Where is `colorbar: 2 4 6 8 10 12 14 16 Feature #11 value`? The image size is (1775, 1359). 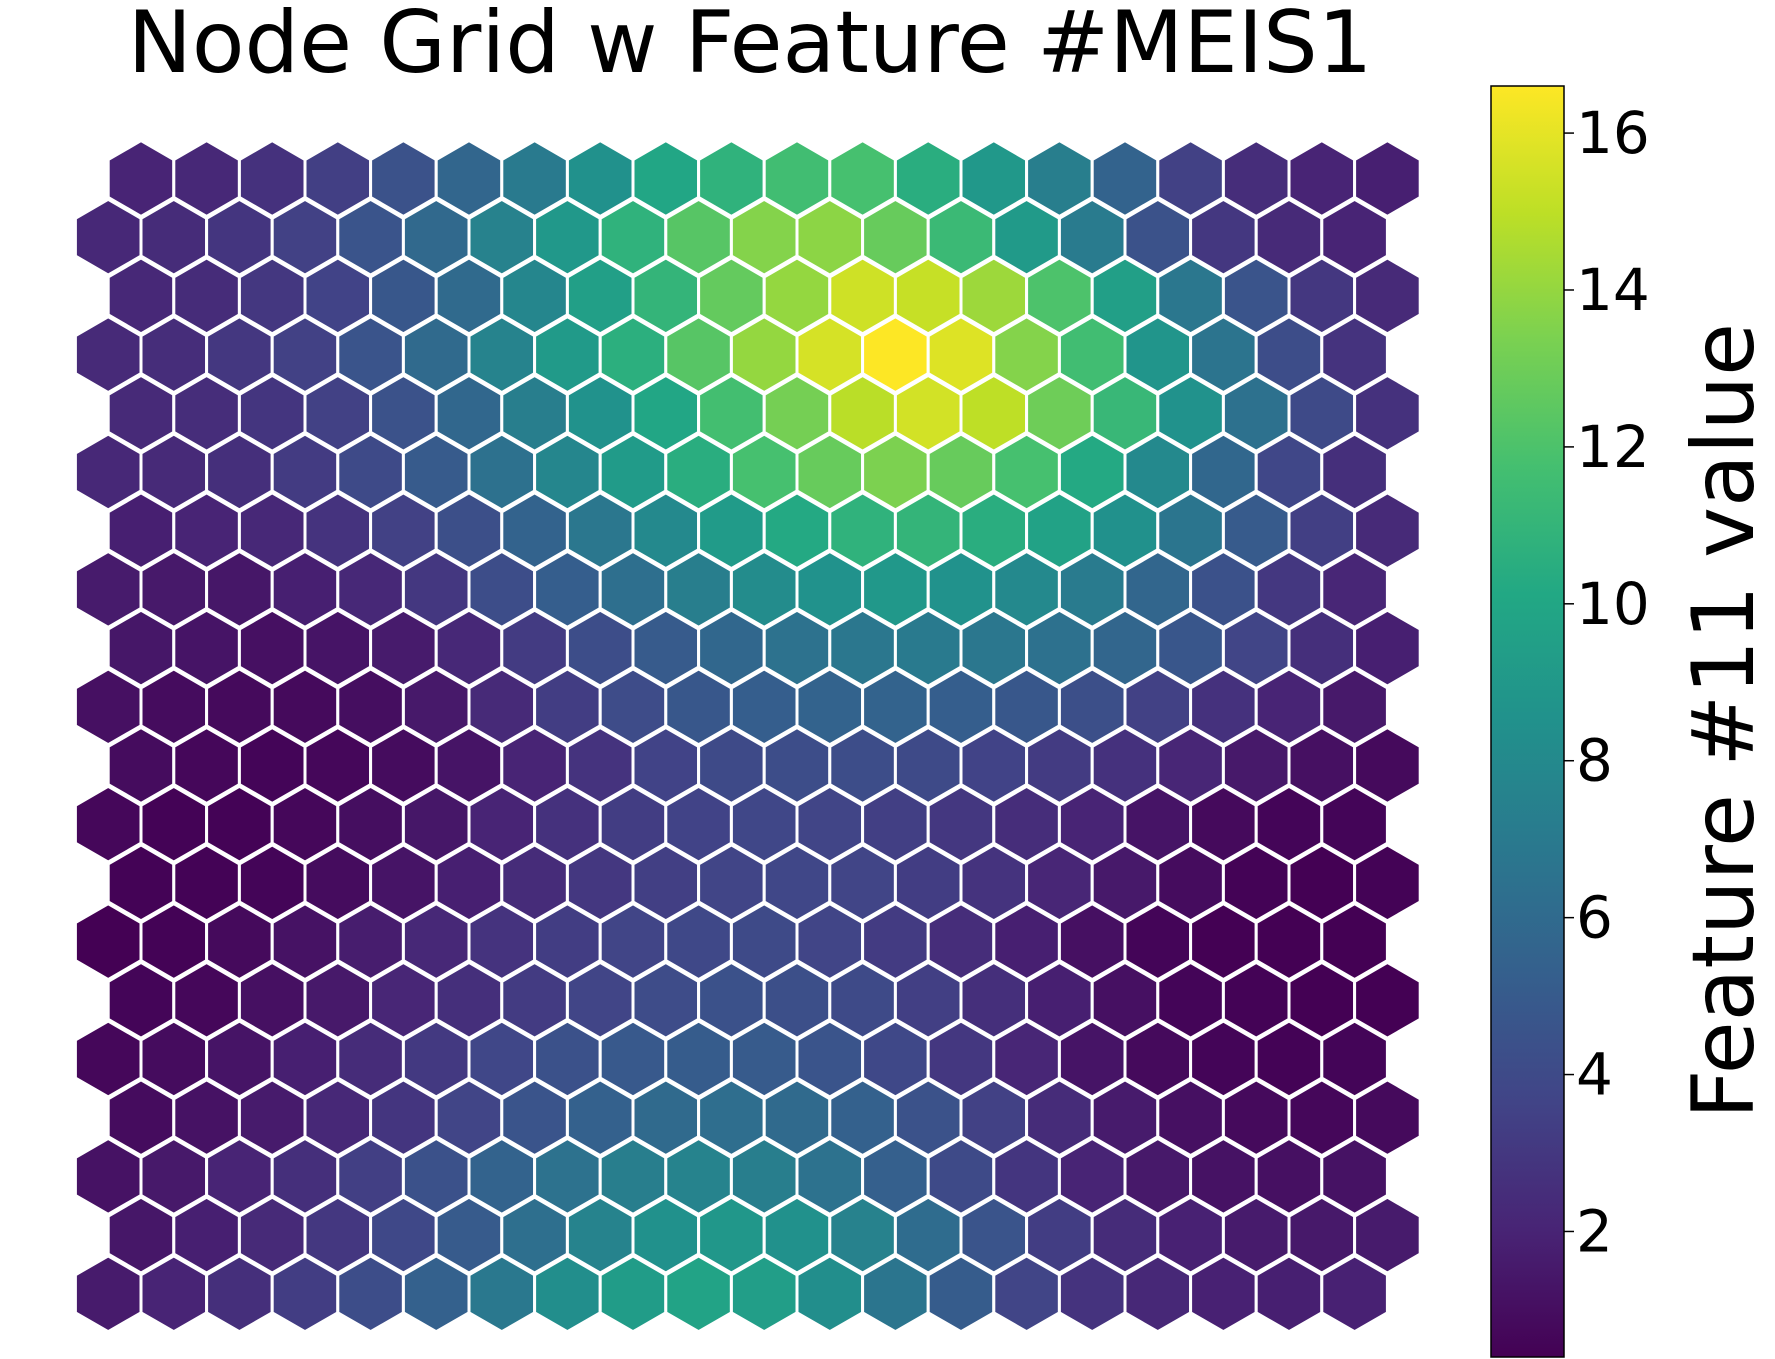 colorbar: 2 4 6 8 10 12 14 16 Feature #11 value is located at coordinates (1632, 721).